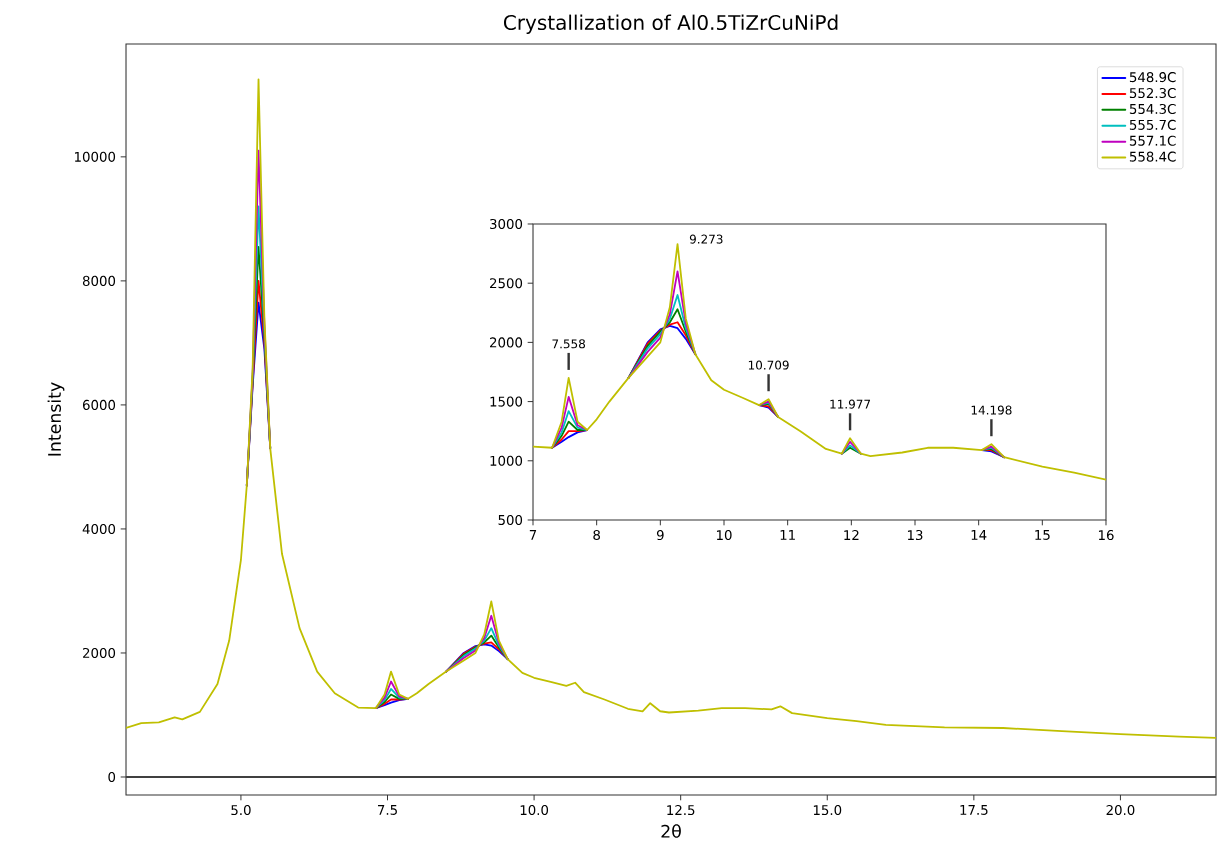  Describe the element at coordinates (533, 535) in the screenshot. I see `x-tick-label: 7` at that location.